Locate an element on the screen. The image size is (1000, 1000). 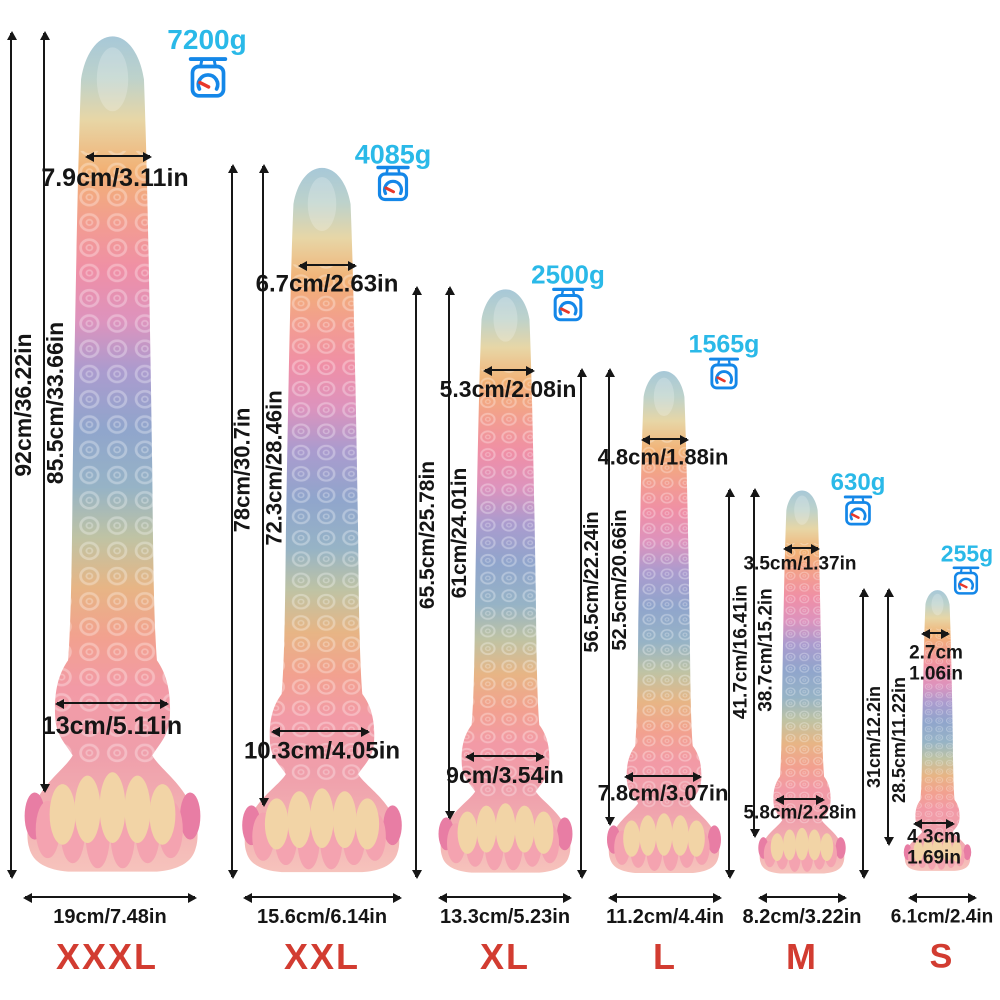
knot-width-label: 9cm/3.54in is located at coordinates (505, 775).